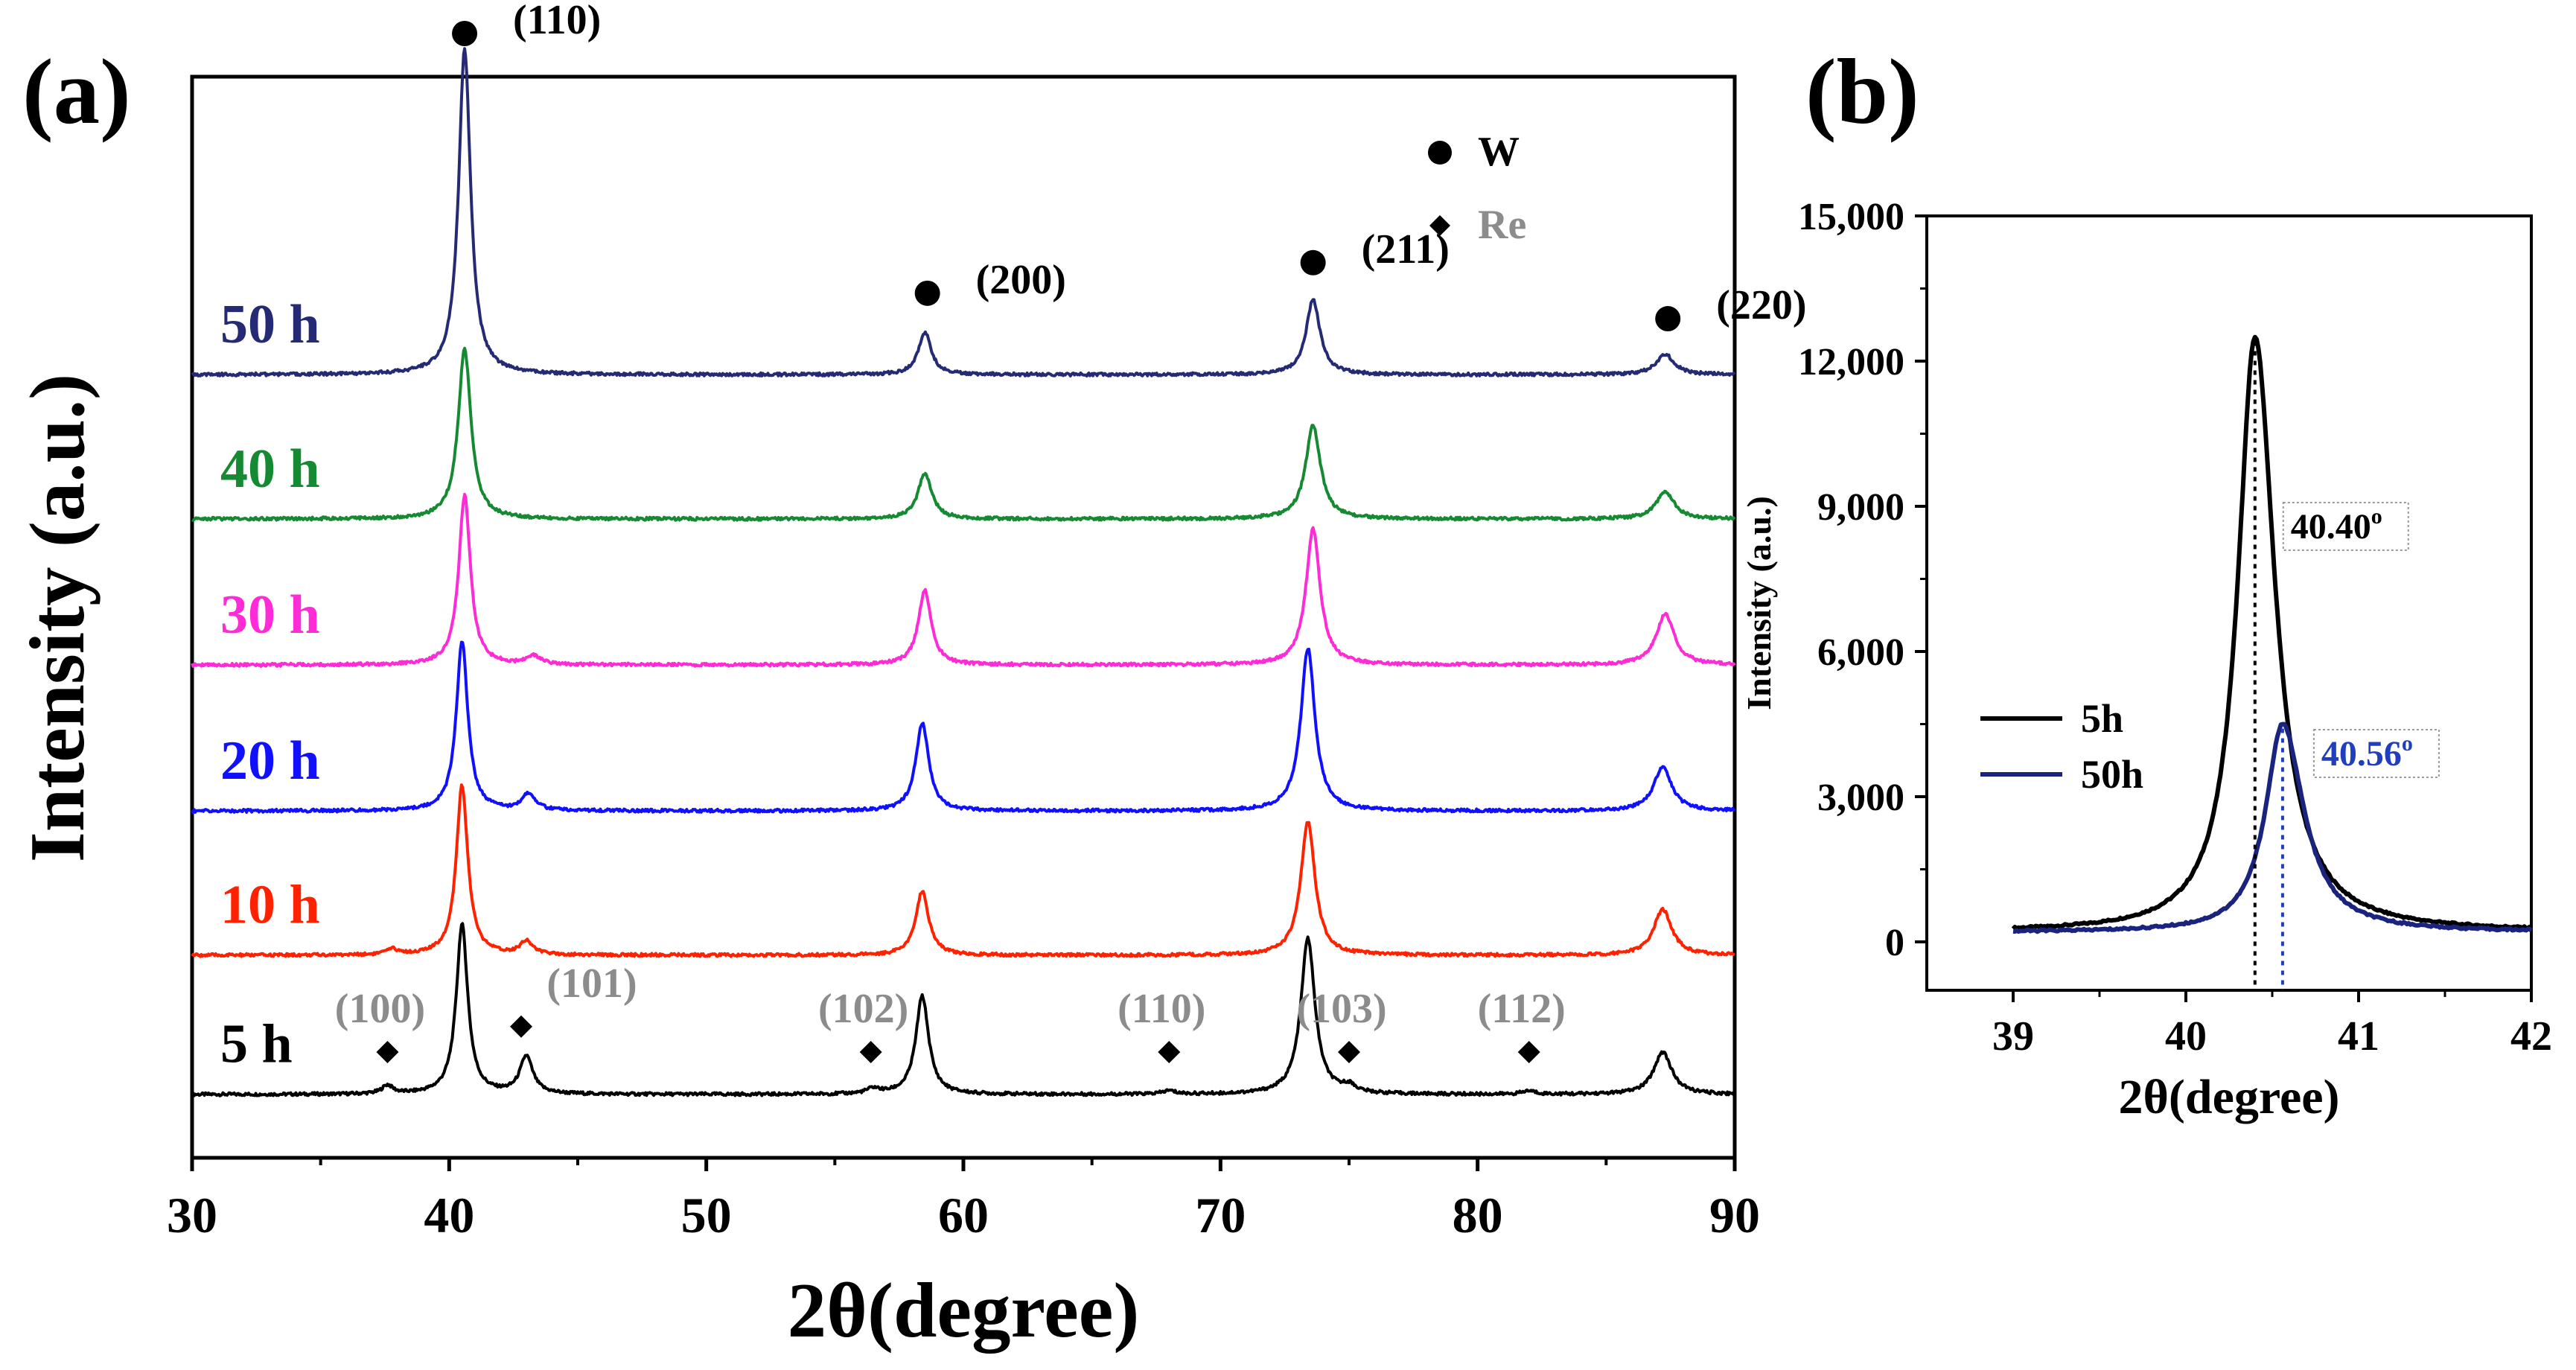  I want to click on legend-re-label: Re, so click(1502, 225).